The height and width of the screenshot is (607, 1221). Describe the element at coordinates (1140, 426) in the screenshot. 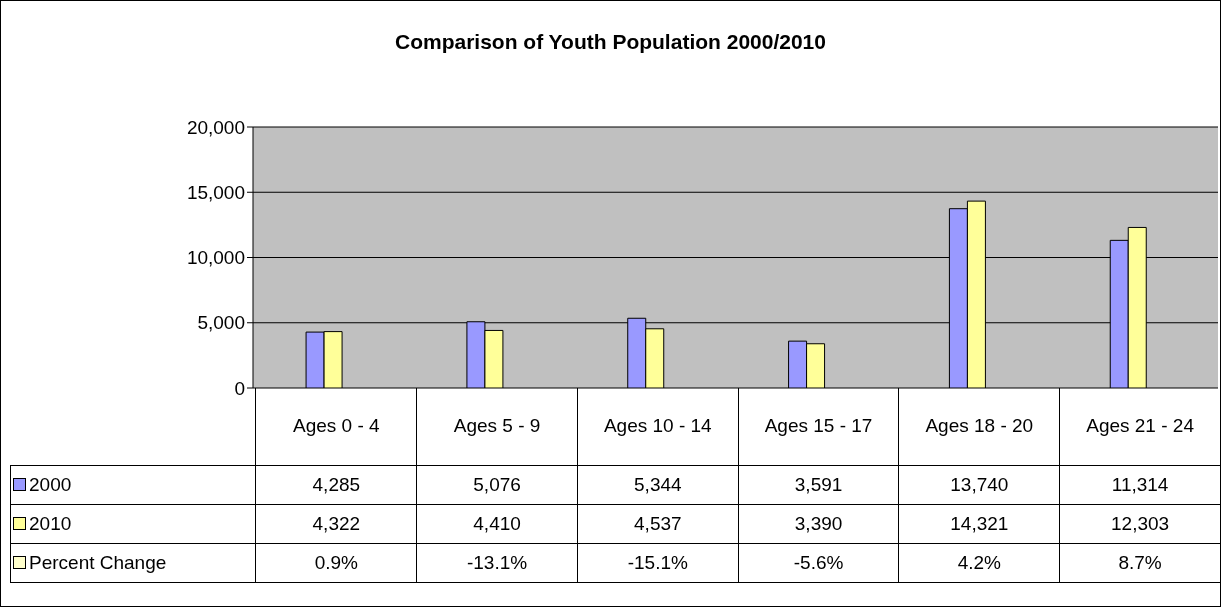

I see `x-tick-label: Ages 21 - 24` at that location.